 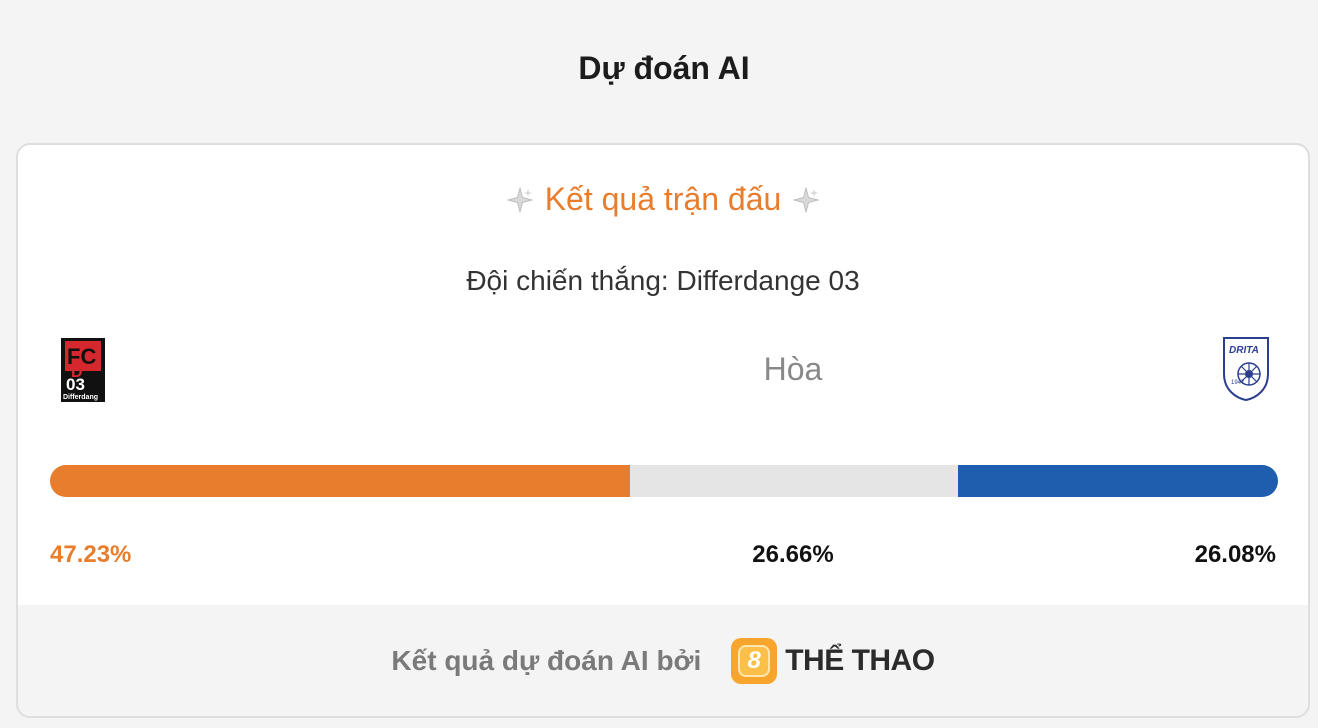 I want to click on home-win-percent: 47.23%, so click(x=91, y=554).